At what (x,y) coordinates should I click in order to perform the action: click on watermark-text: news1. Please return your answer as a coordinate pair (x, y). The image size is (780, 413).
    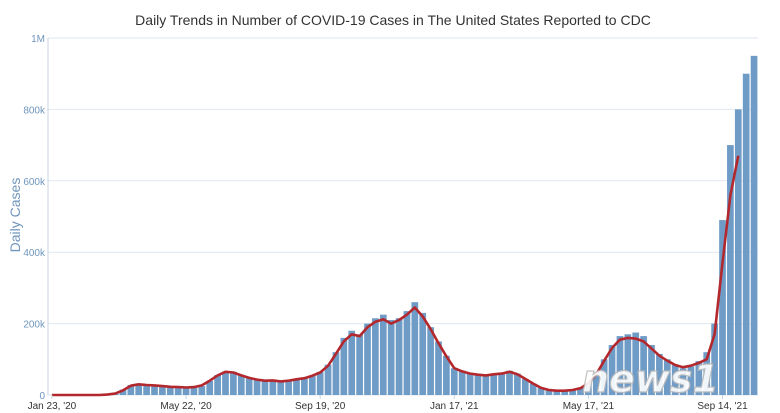
    Looking at the image, I should click on (650, 379).